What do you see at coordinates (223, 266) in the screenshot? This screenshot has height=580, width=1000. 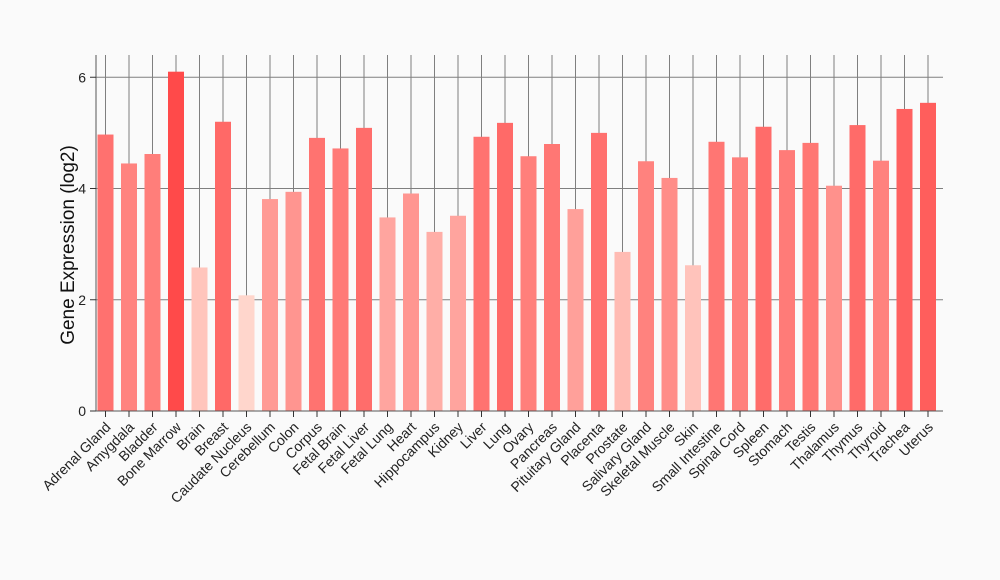 I see `bar-breast` at bounding box center [223, 266].